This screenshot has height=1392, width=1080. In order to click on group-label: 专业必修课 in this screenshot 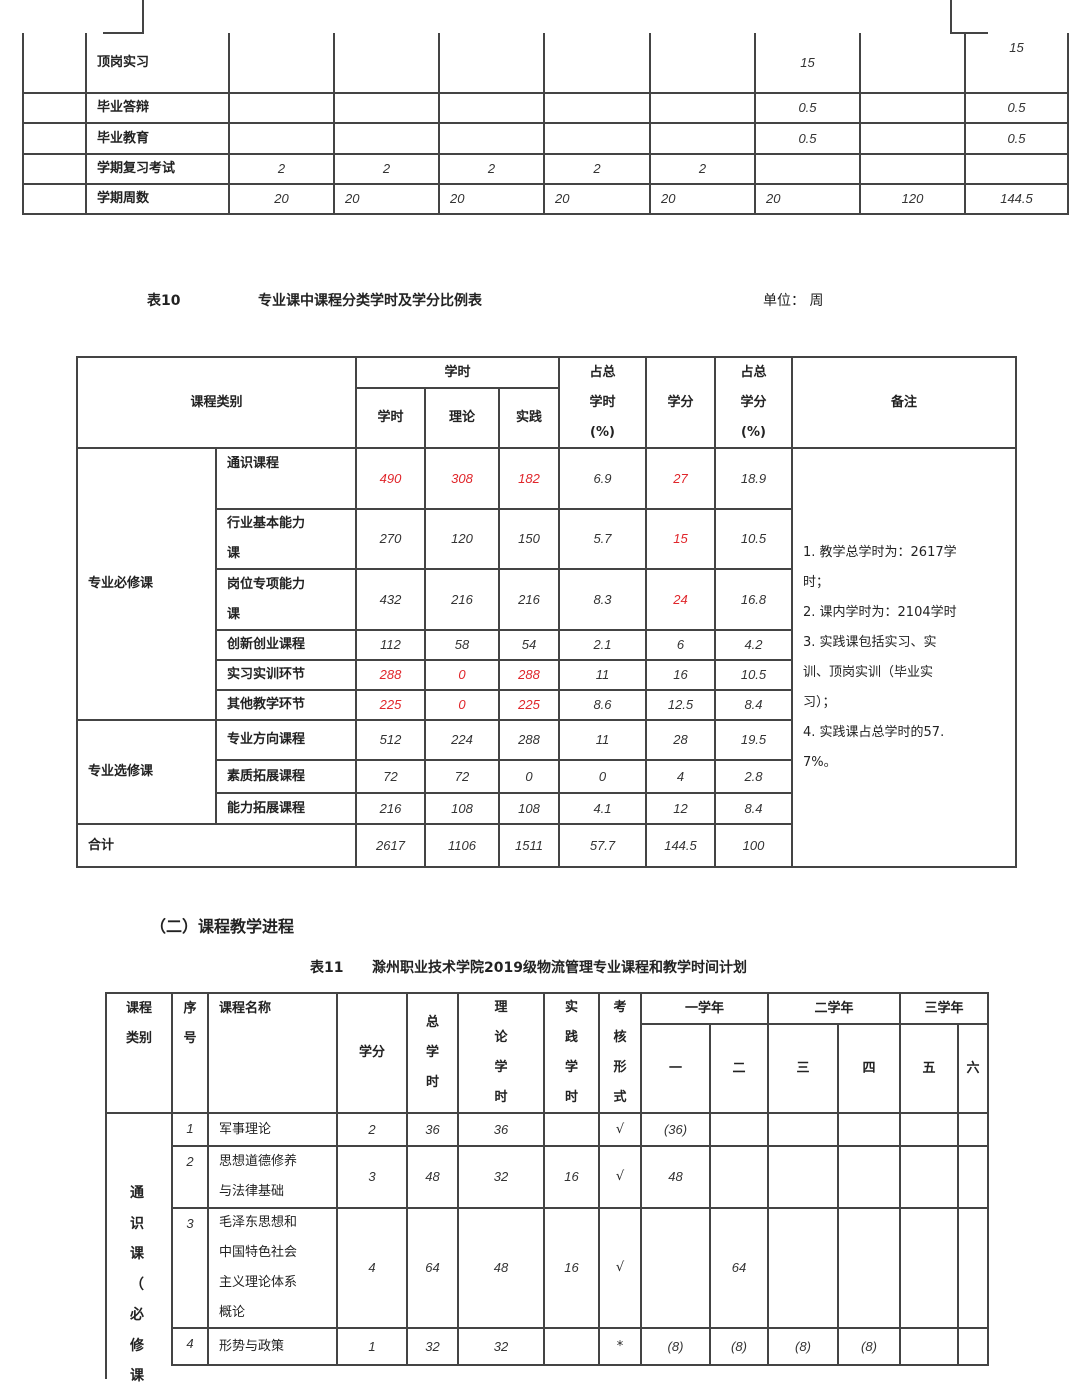, I will do `click(147, 585)`.